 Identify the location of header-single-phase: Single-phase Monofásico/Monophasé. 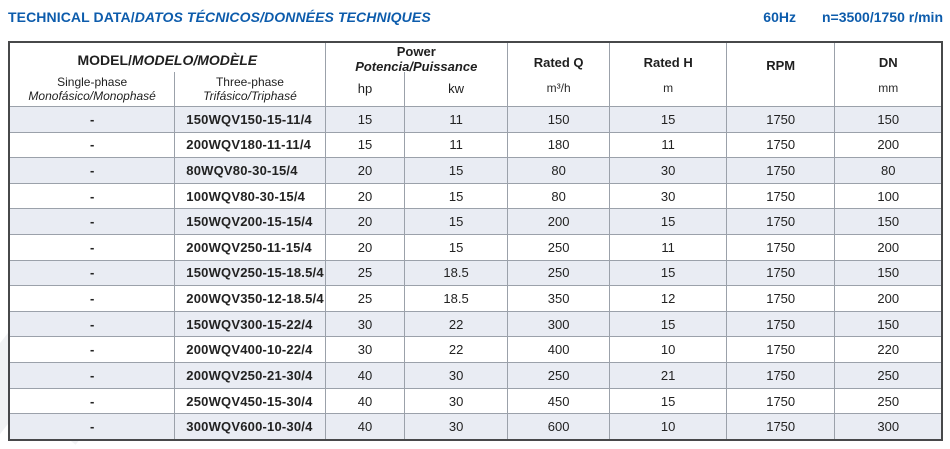
(93, 89).